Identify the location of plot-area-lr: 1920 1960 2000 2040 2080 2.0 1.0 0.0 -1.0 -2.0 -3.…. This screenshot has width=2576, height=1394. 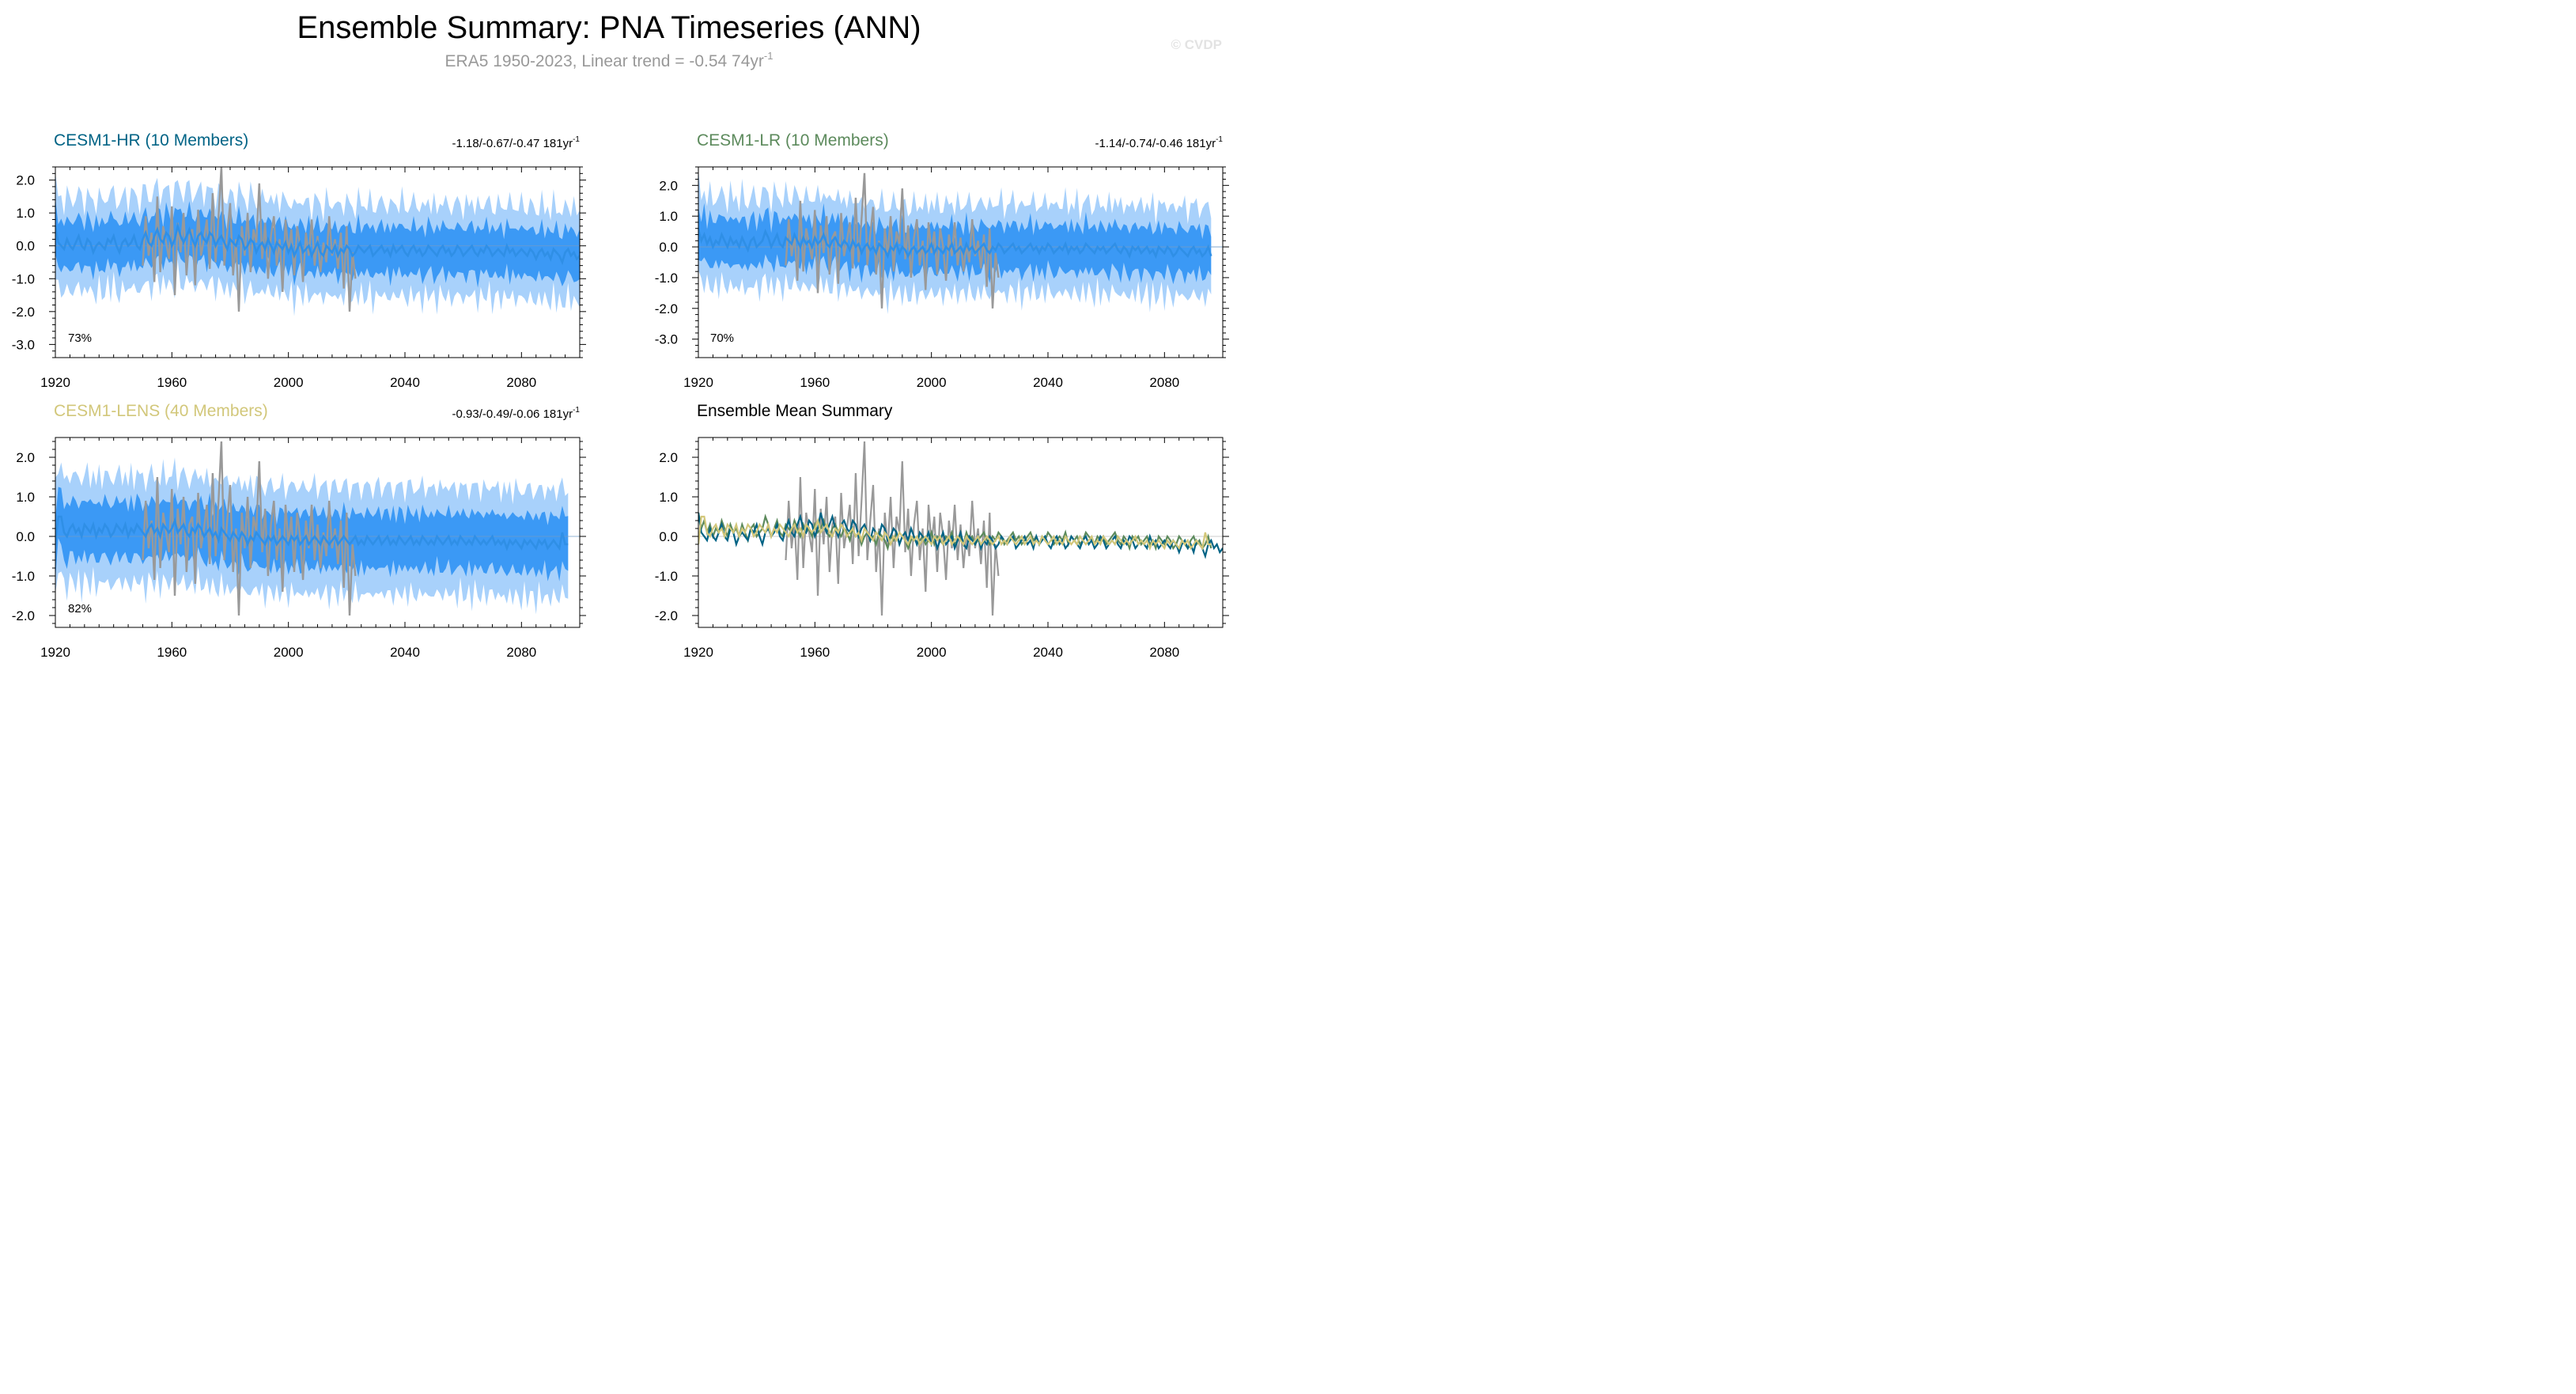
(942, 278).